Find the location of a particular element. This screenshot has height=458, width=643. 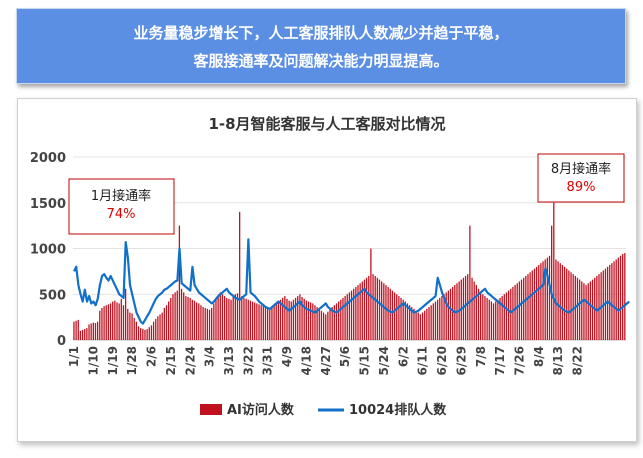

x-tick-label: 1/10 is located at coordinates (93, 360).